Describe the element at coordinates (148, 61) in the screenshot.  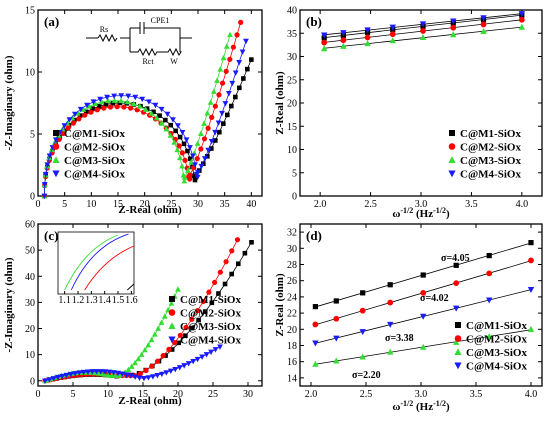
I see `circuit-label-rct: Rct` at that location.